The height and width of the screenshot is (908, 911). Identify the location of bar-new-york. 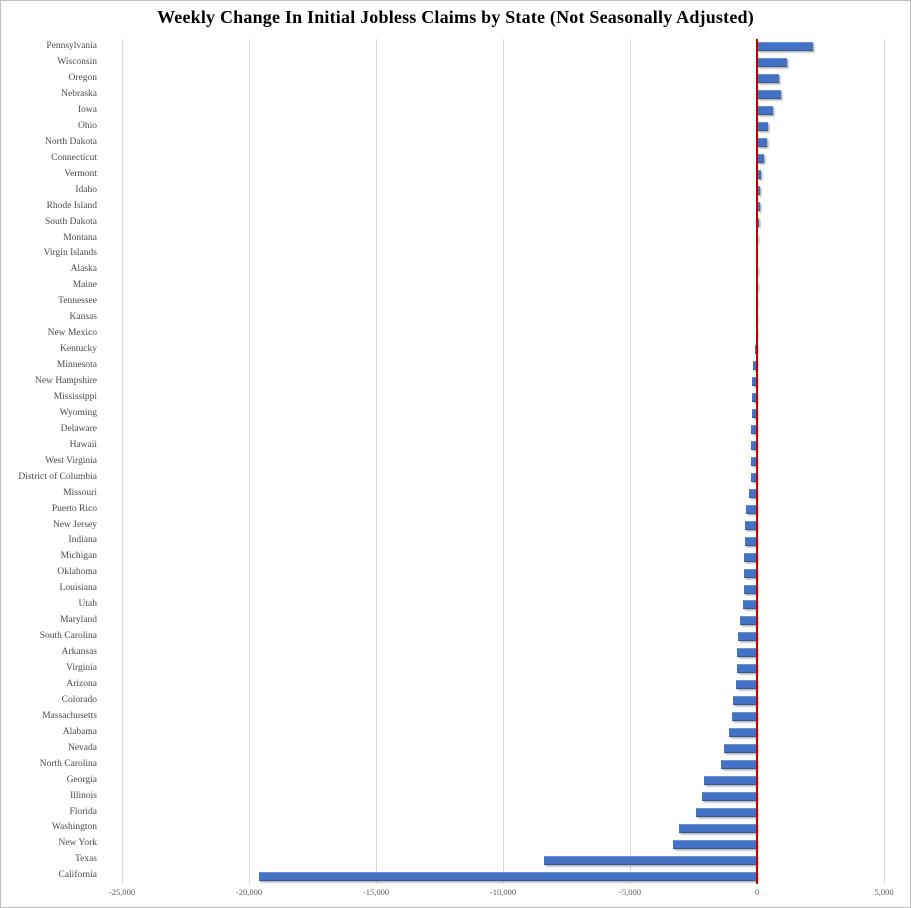
(715, 844).